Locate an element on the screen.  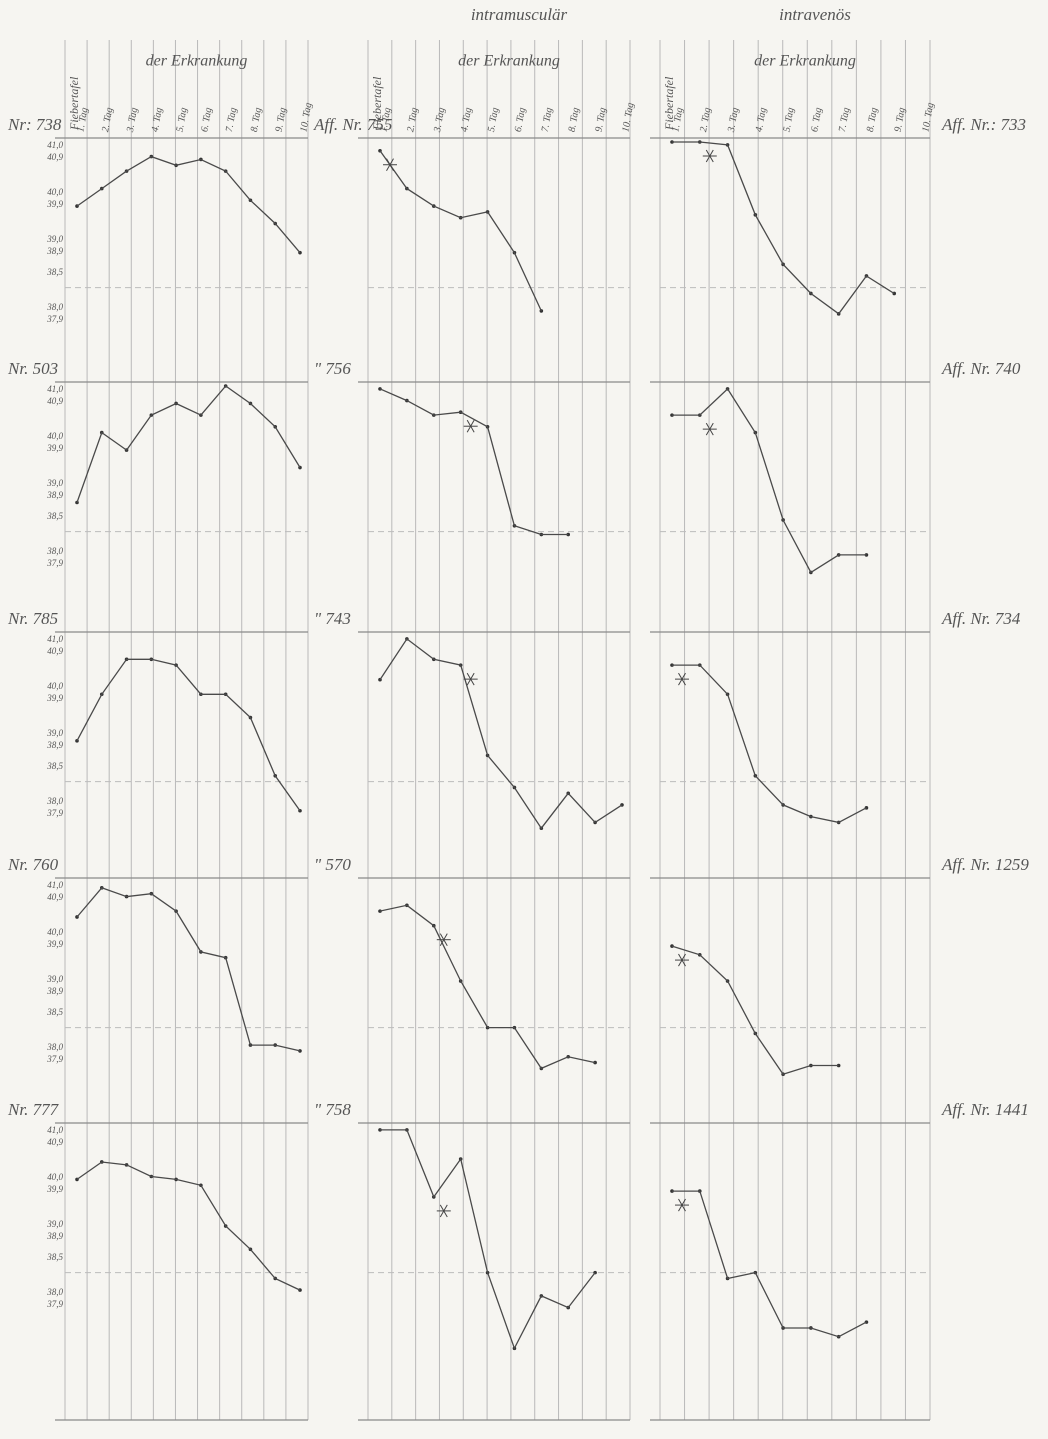
panel-label: Aff. Nr. 755 is located at coordinates (352, 124).